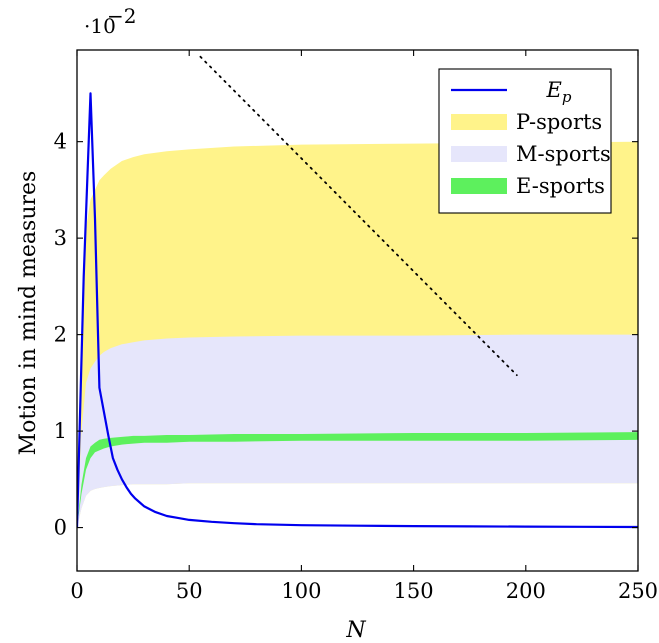  Describe the element at coordinates (559, 122) in the screenshot. I see `legend-label: P-sports` at that location.